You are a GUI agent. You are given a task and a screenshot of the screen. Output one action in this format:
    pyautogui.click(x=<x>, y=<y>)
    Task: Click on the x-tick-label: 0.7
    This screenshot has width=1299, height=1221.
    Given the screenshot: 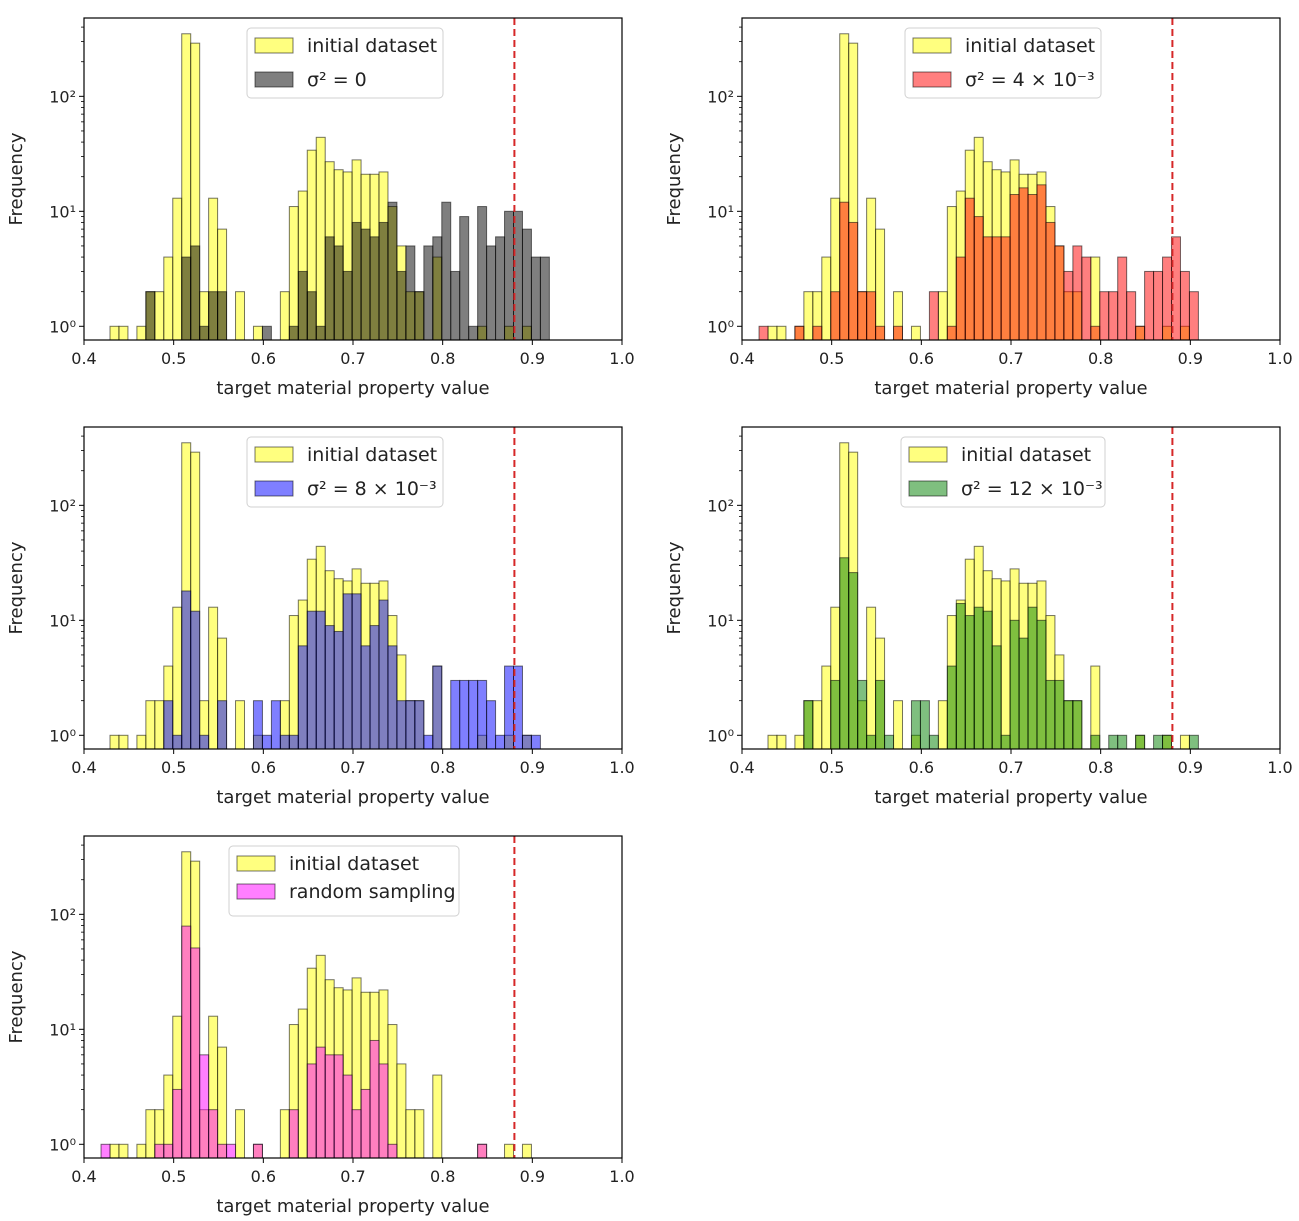 What is the action you would take?
    pyautogui.click(x=352, y=1176)
    